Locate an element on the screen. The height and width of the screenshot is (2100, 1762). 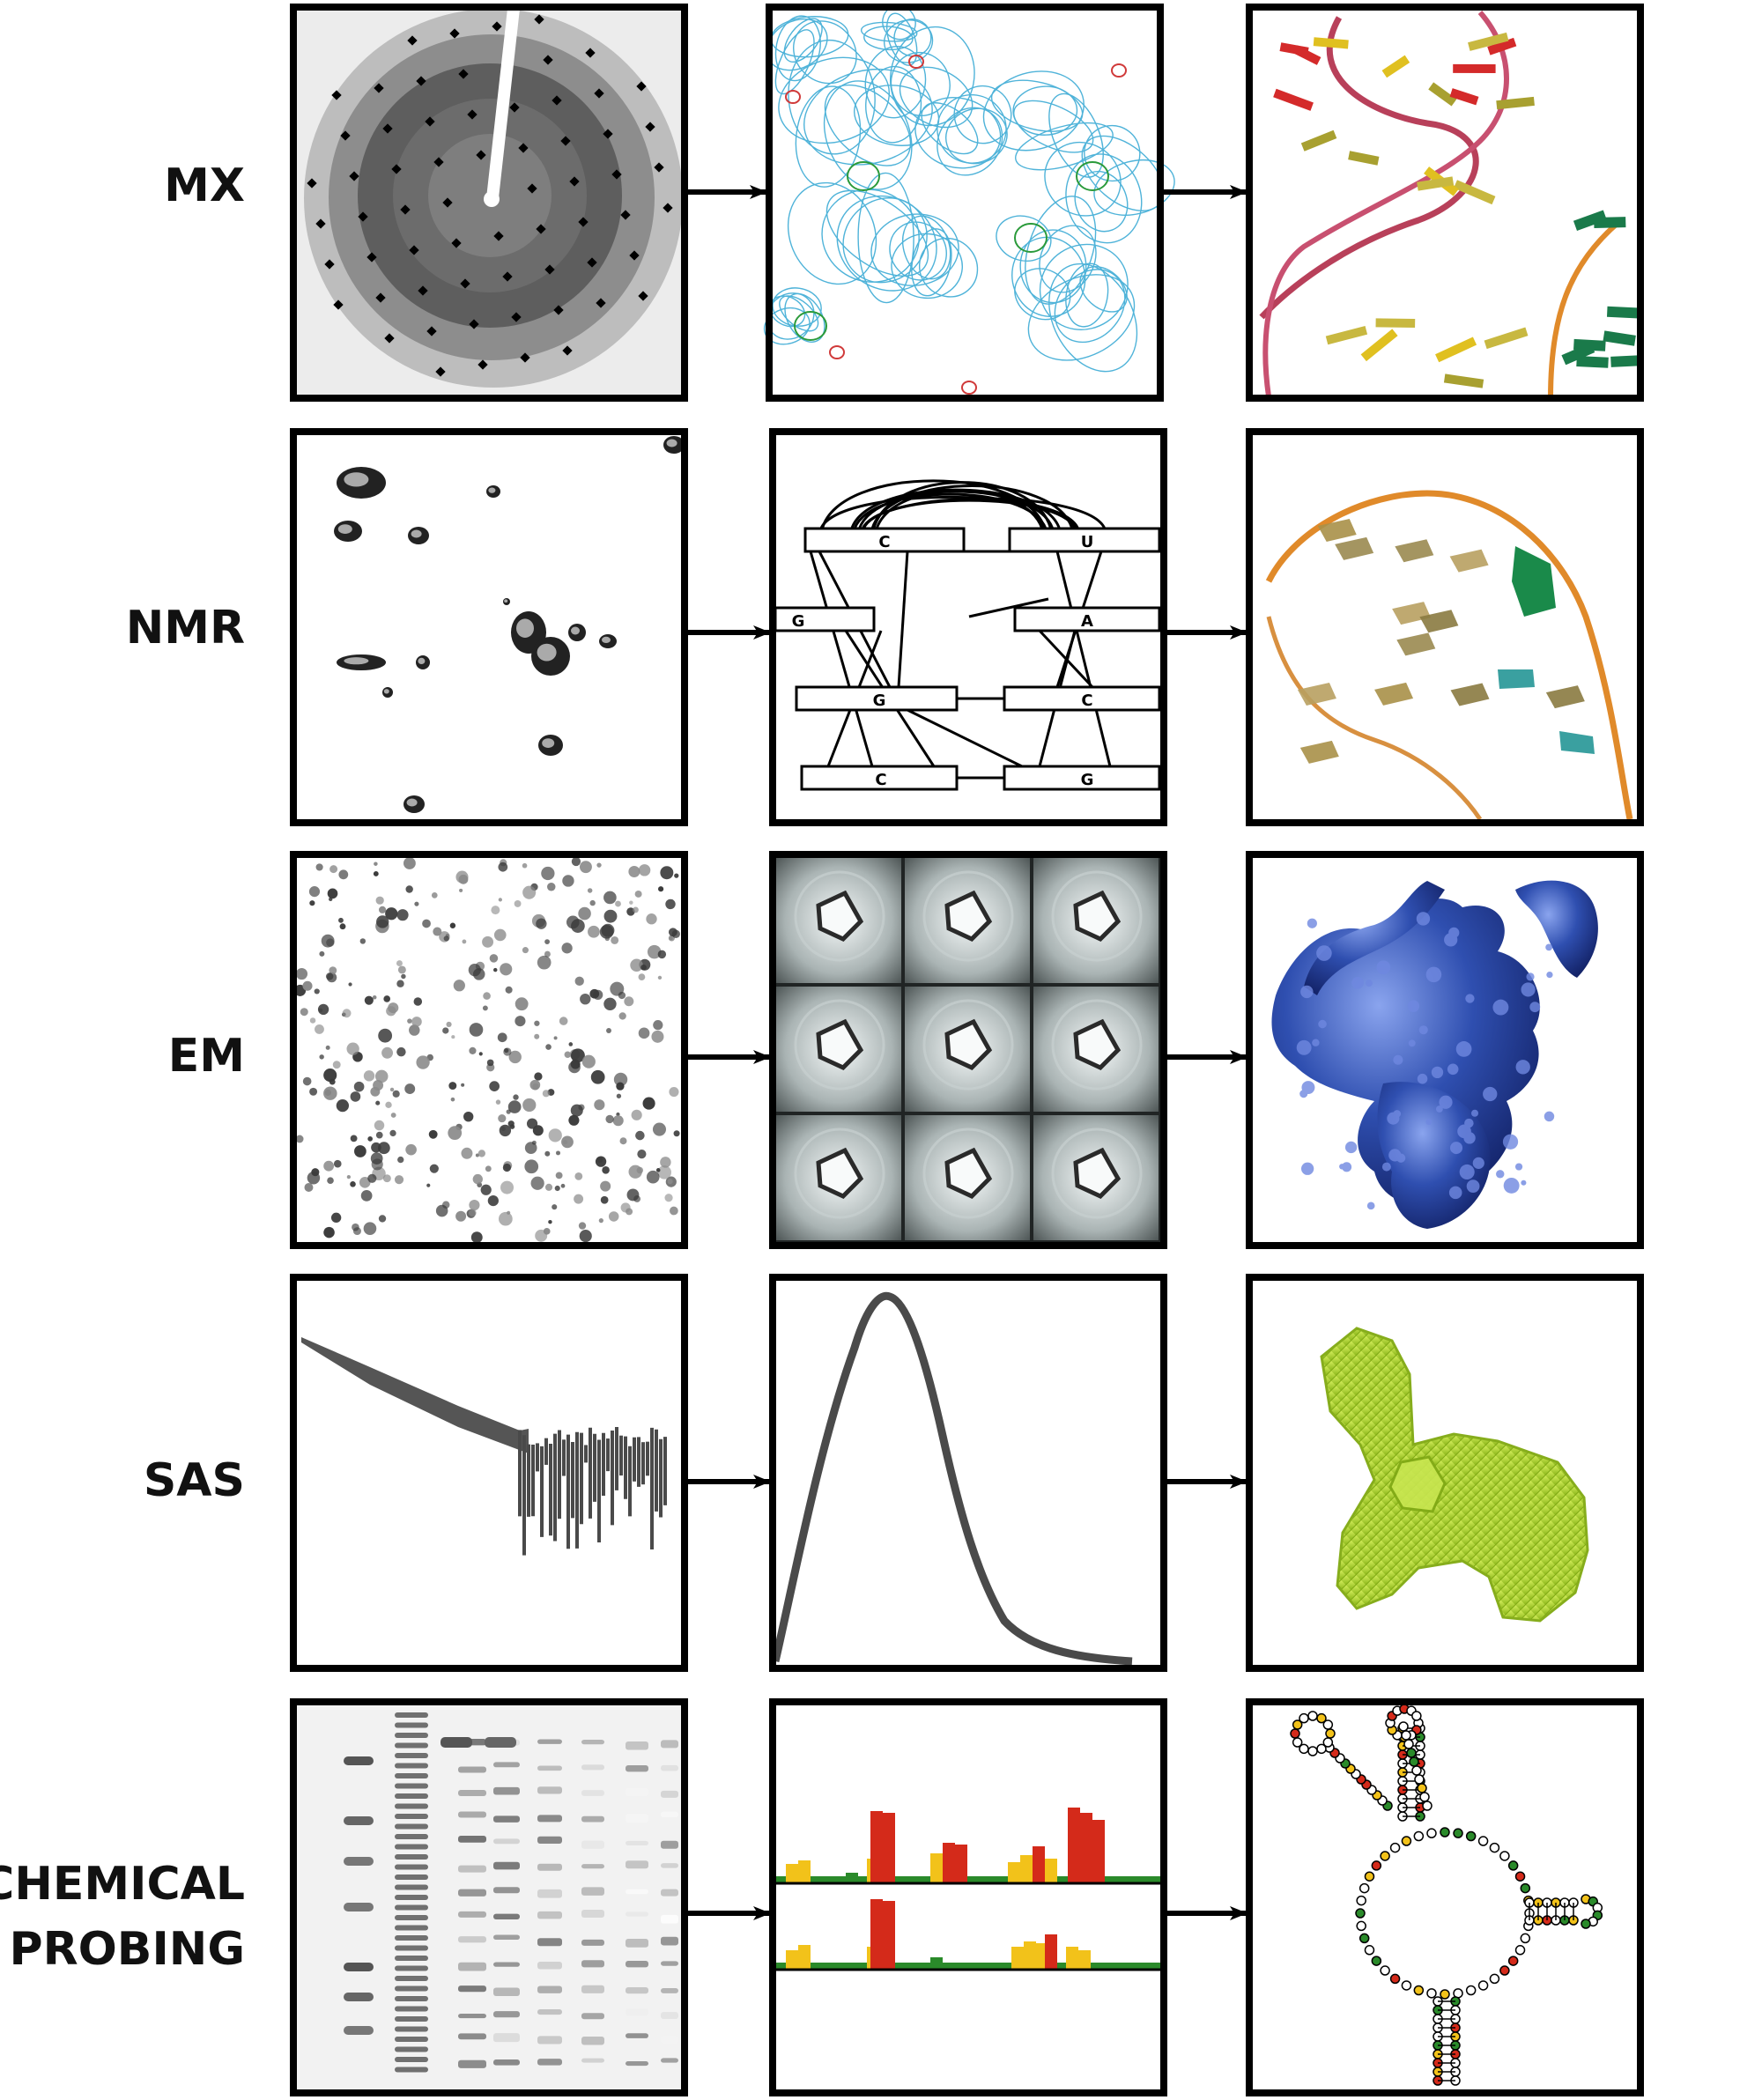
nmr-noe-diagram-panel: C U G A G C C G is located at coordinates (968, 627).